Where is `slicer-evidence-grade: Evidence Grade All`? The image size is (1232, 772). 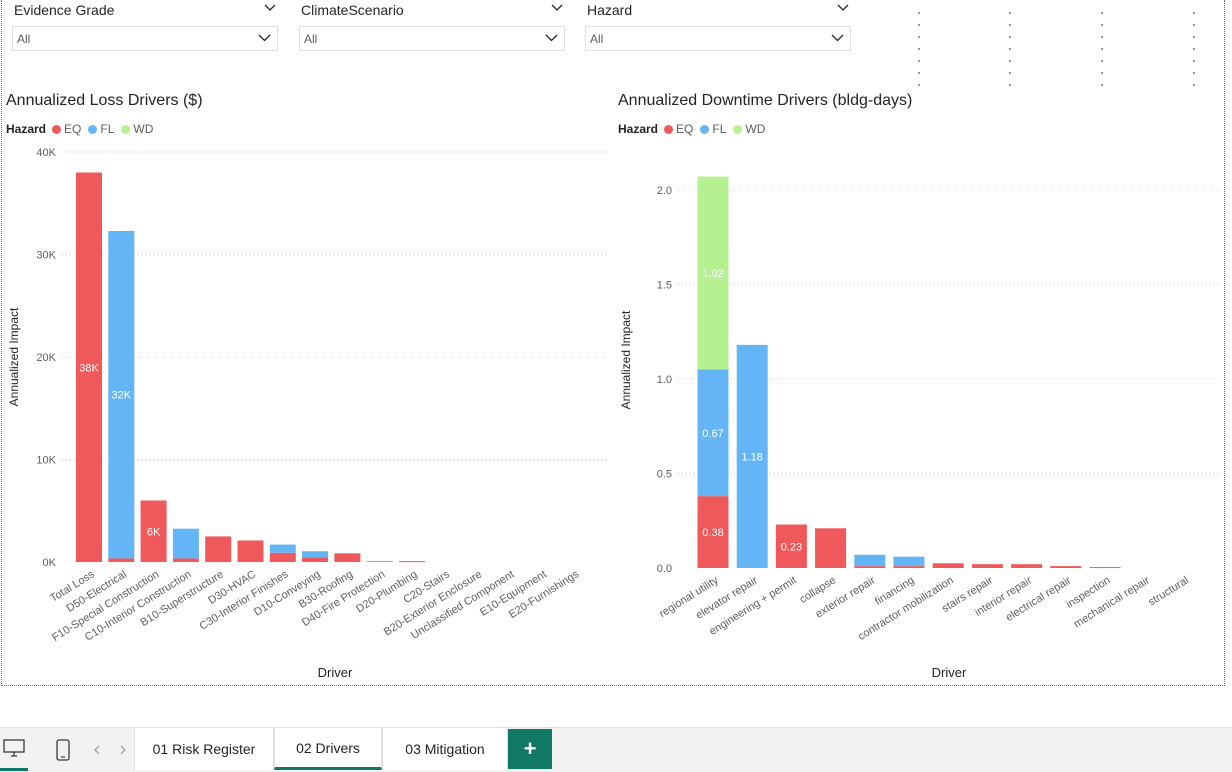 slicer-evidence-grade: Evidence Grade All is located at coordinates (144, 27).